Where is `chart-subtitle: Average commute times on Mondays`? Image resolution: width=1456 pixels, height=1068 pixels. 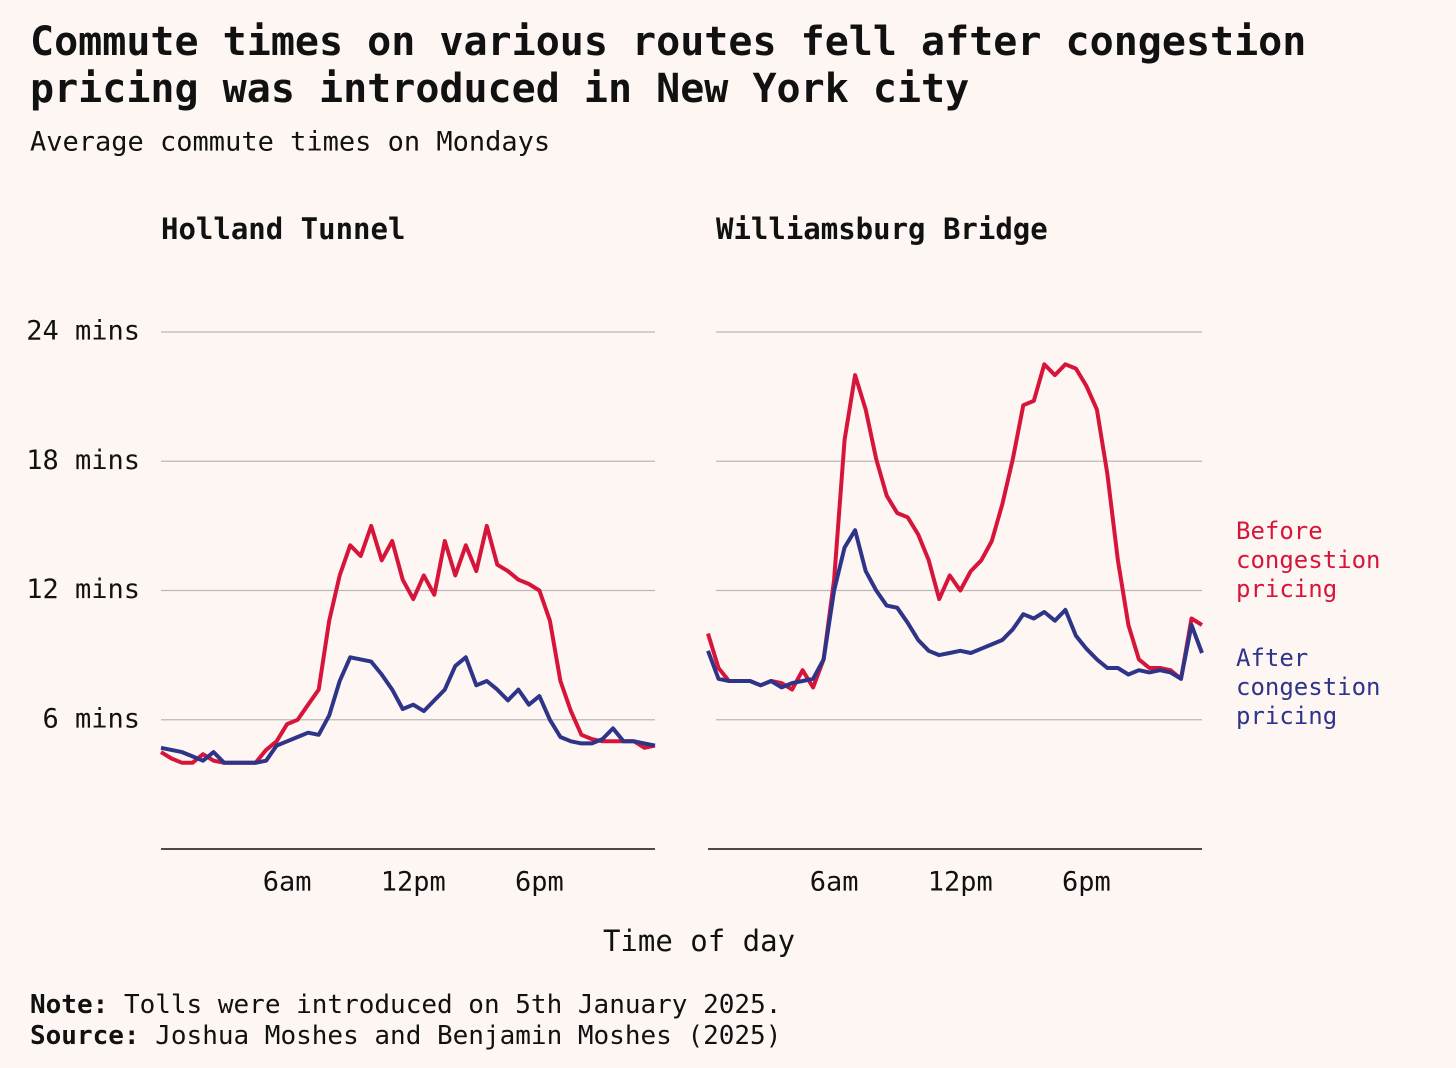
chart-subtitle: Average commute times on Mondays is located at coordinates (290, 142).